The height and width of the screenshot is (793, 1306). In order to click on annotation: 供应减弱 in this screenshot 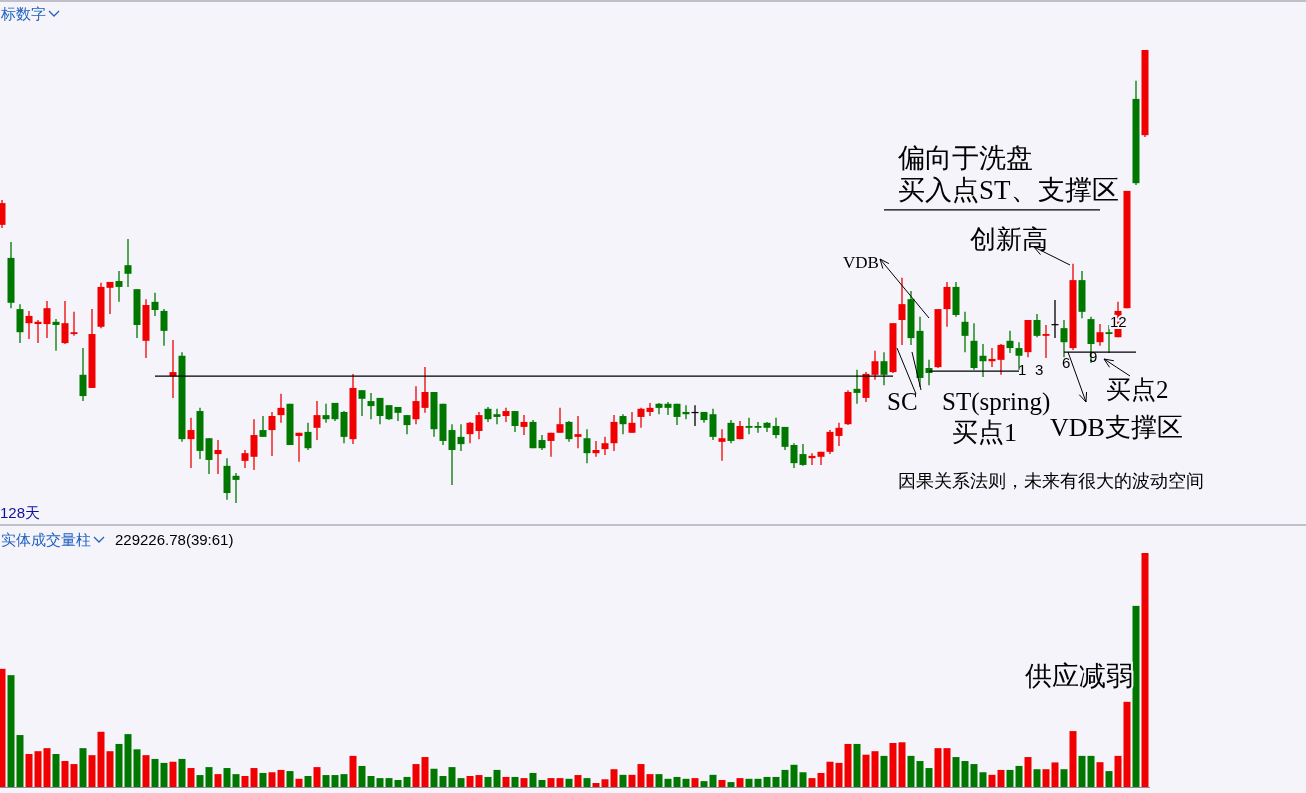, I will do `click(1079, 676)`.